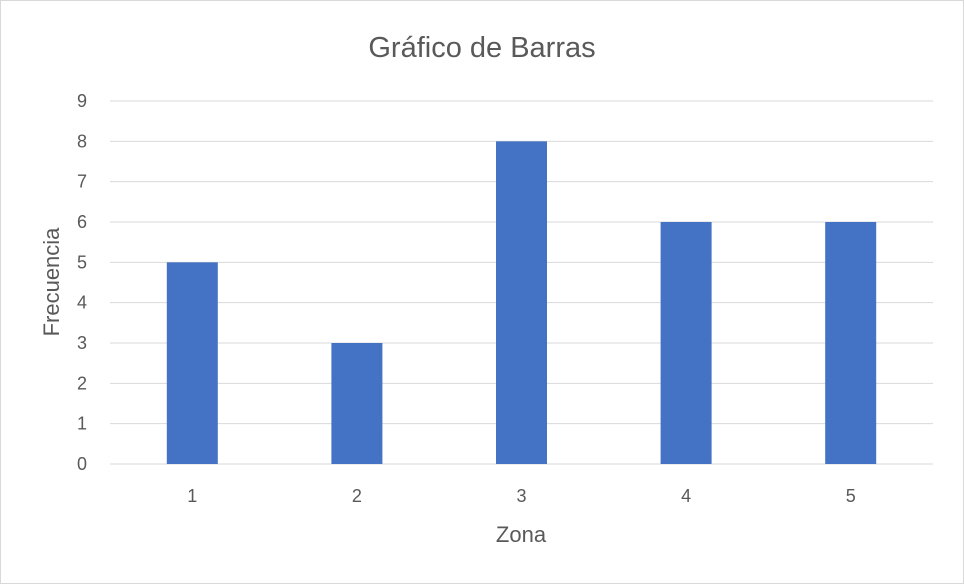  Describe the element at coordinates (192, 496) in the screenshot. I see `x-tick-label: 1` at that location.